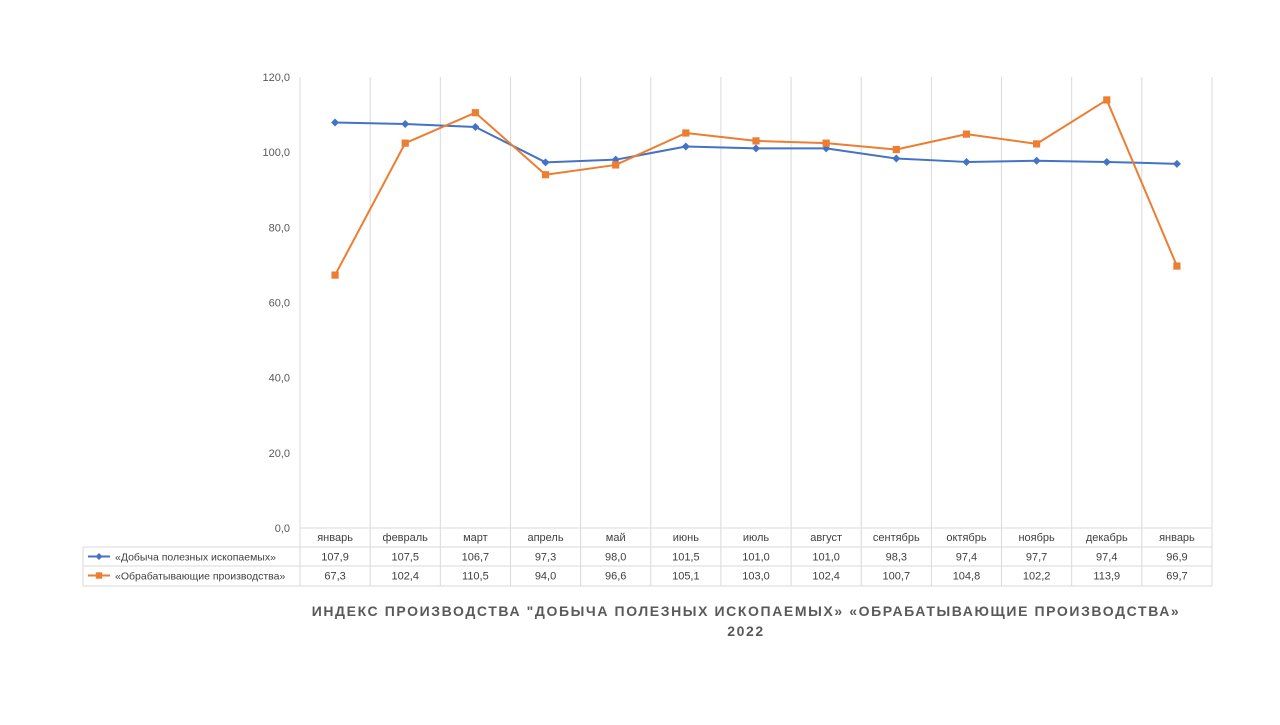  I want to click on data-table-cell: 113,9, so click(1106, 577).